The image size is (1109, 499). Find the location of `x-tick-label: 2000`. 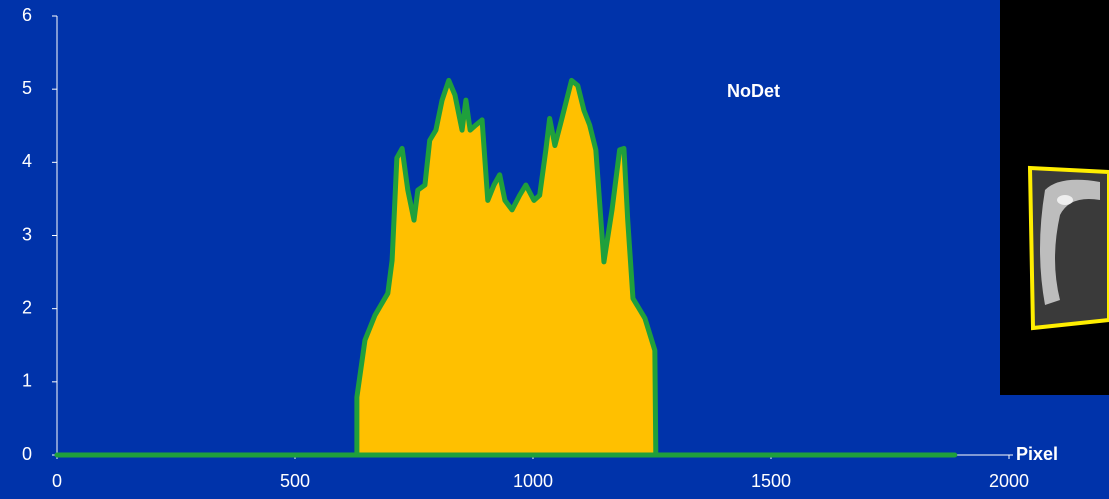

x-tick-label: 2000 is located at coordinates (1009, 481).